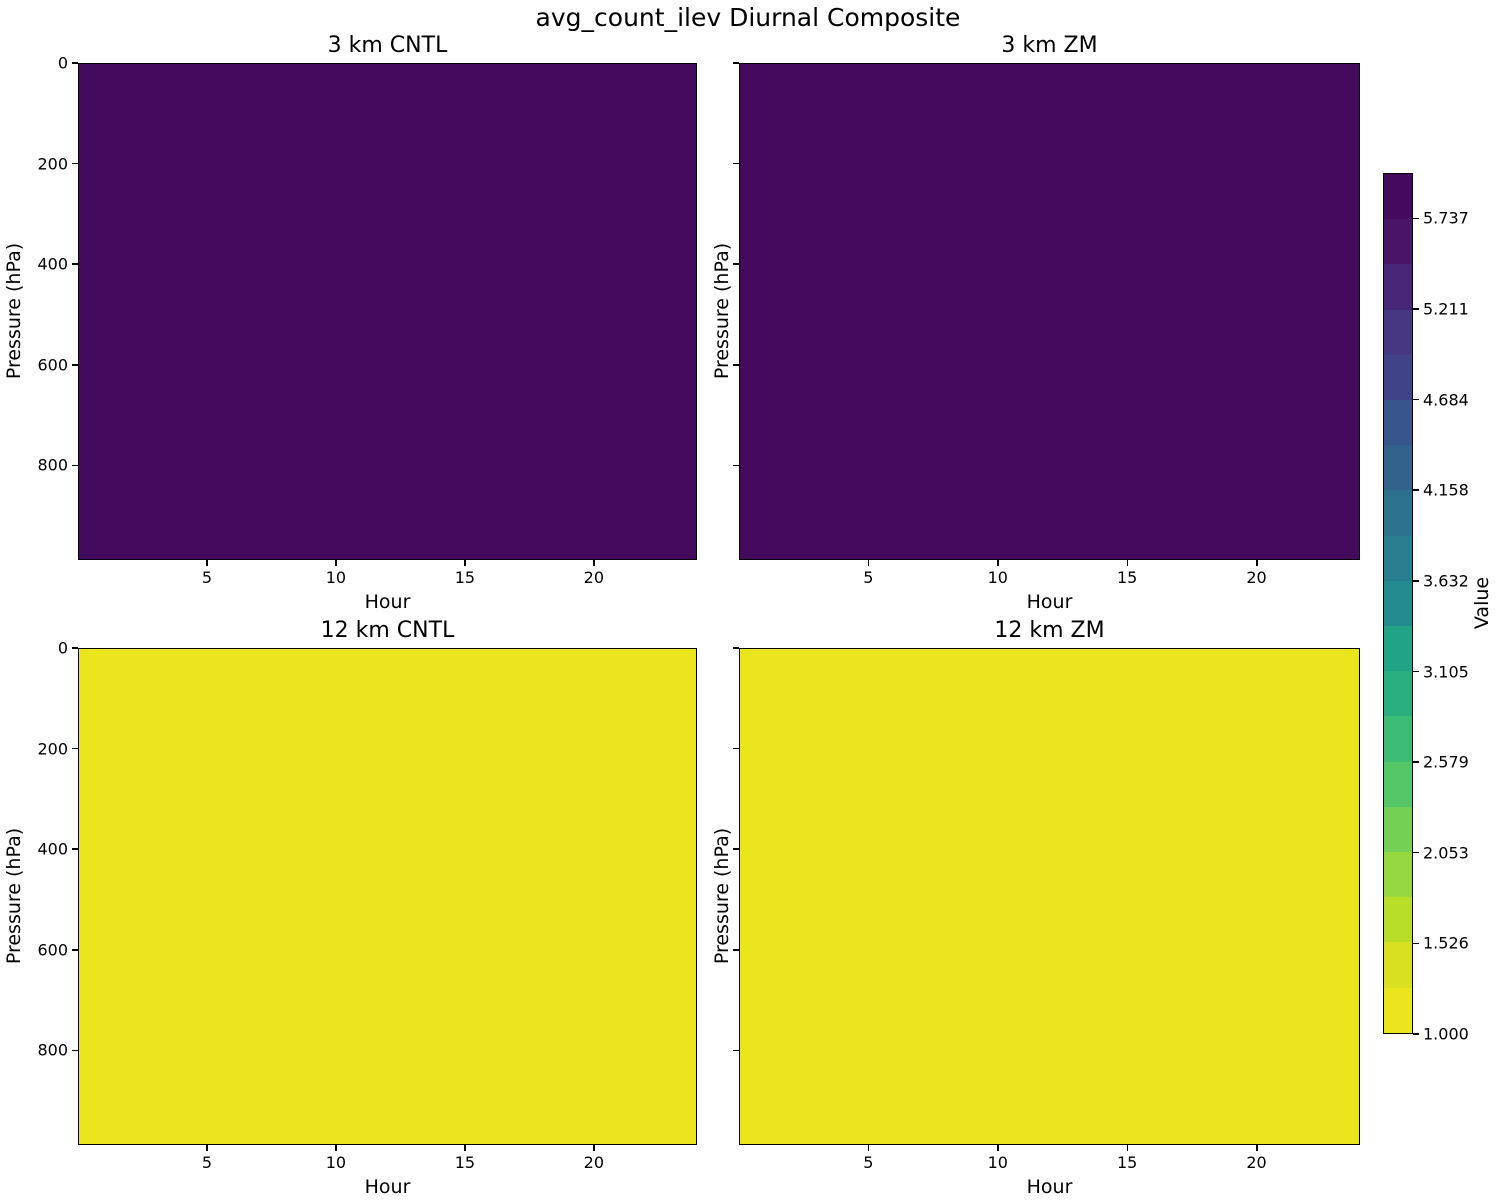  What do you see at coordinates (1446, 490) in the screenshot?
I see `colorbar-tick-label: 4.158` at bounding box center [1446, 490].